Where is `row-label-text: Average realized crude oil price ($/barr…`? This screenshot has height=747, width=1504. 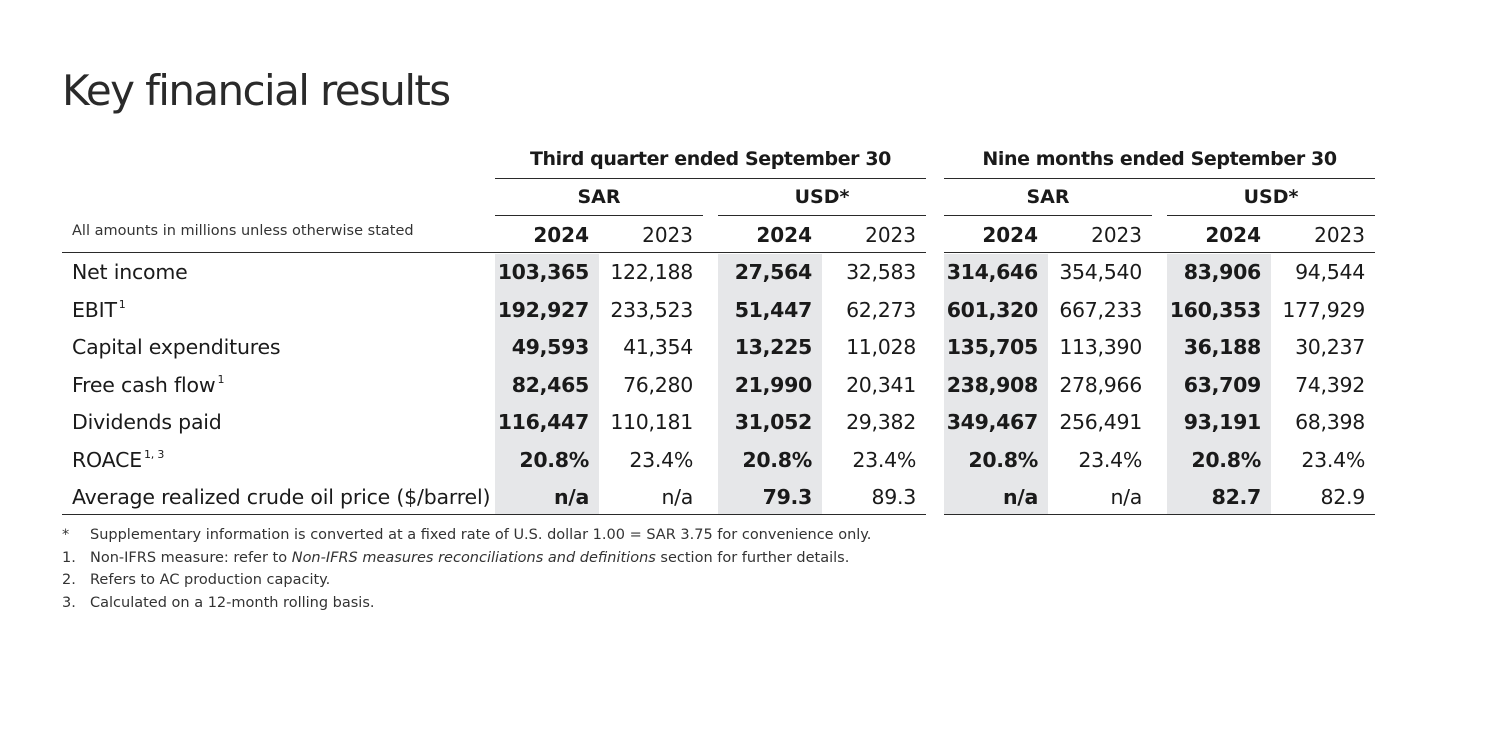
row-label-text: Average realized crude oil price ($/barr… is located at coordinates (281, 497).